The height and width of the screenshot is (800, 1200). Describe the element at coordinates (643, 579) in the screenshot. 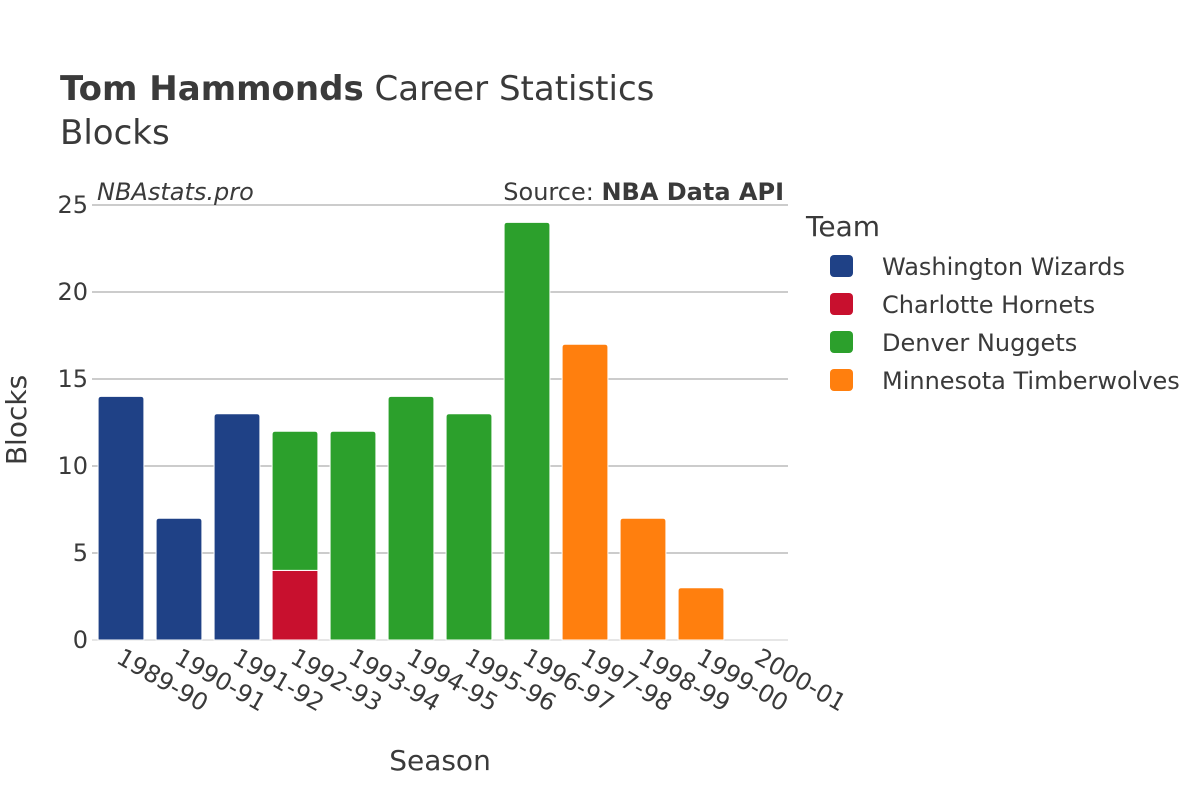

I see `bar-1998-99-minnesota-timberwolves` at that location.